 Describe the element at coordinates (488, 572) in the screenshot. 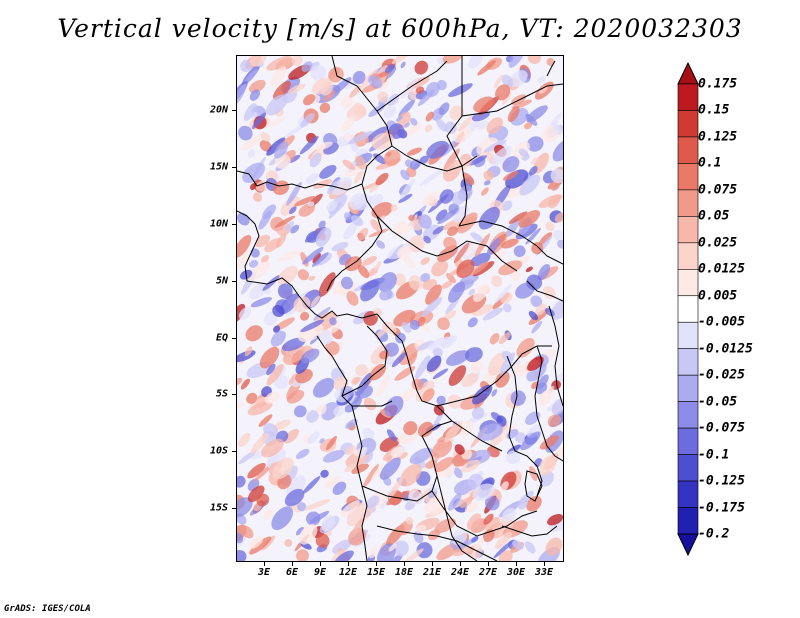

I see `lon-label-27e: 27E` at that location.